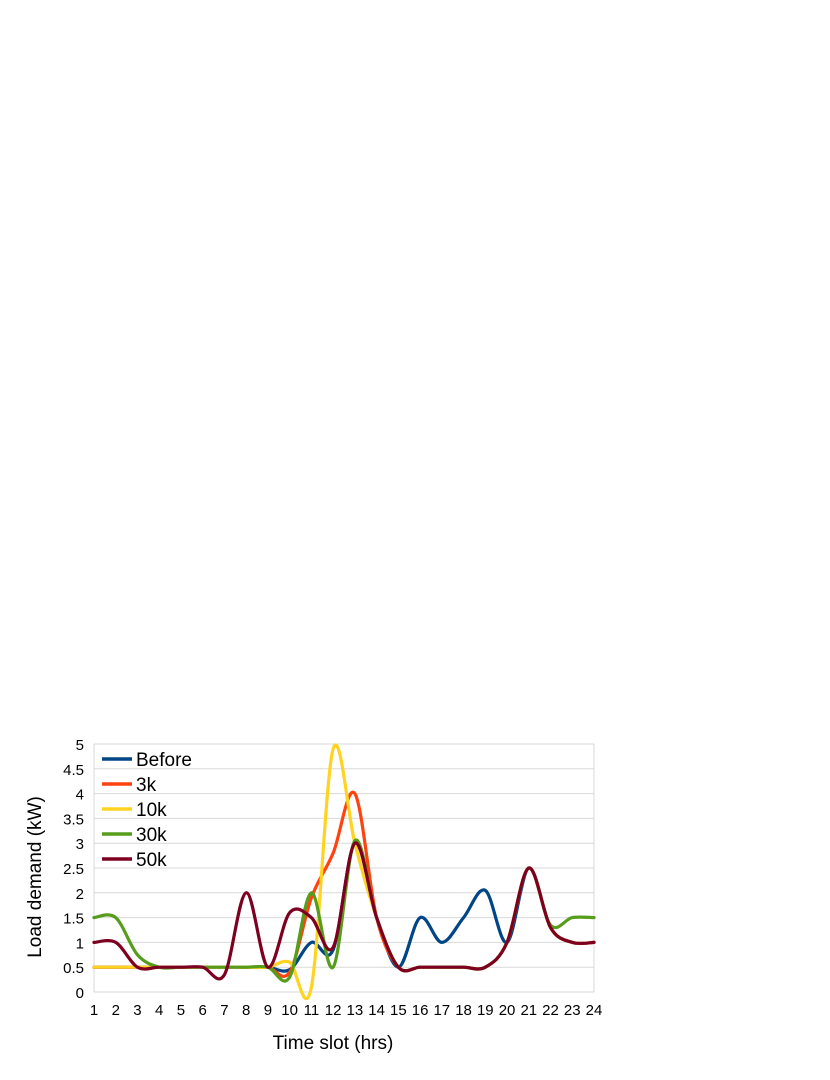  I want to click on x-tick-label: 7, so click(224, 1010).